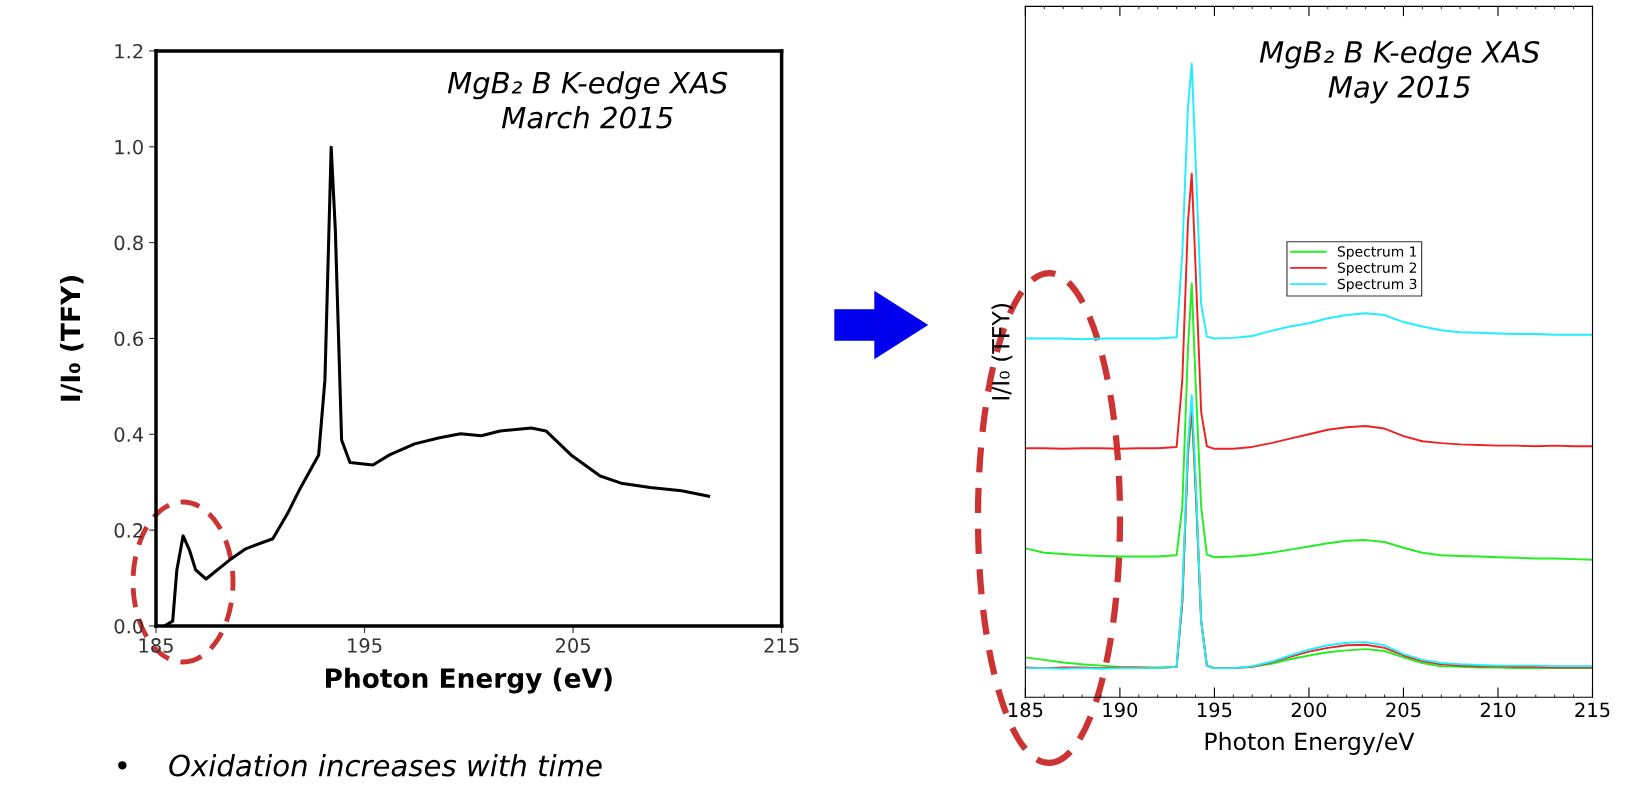 The width and height of the screenshot is (1625, 796). I want to click on x-tick-label: 200, so click(1309, 710).